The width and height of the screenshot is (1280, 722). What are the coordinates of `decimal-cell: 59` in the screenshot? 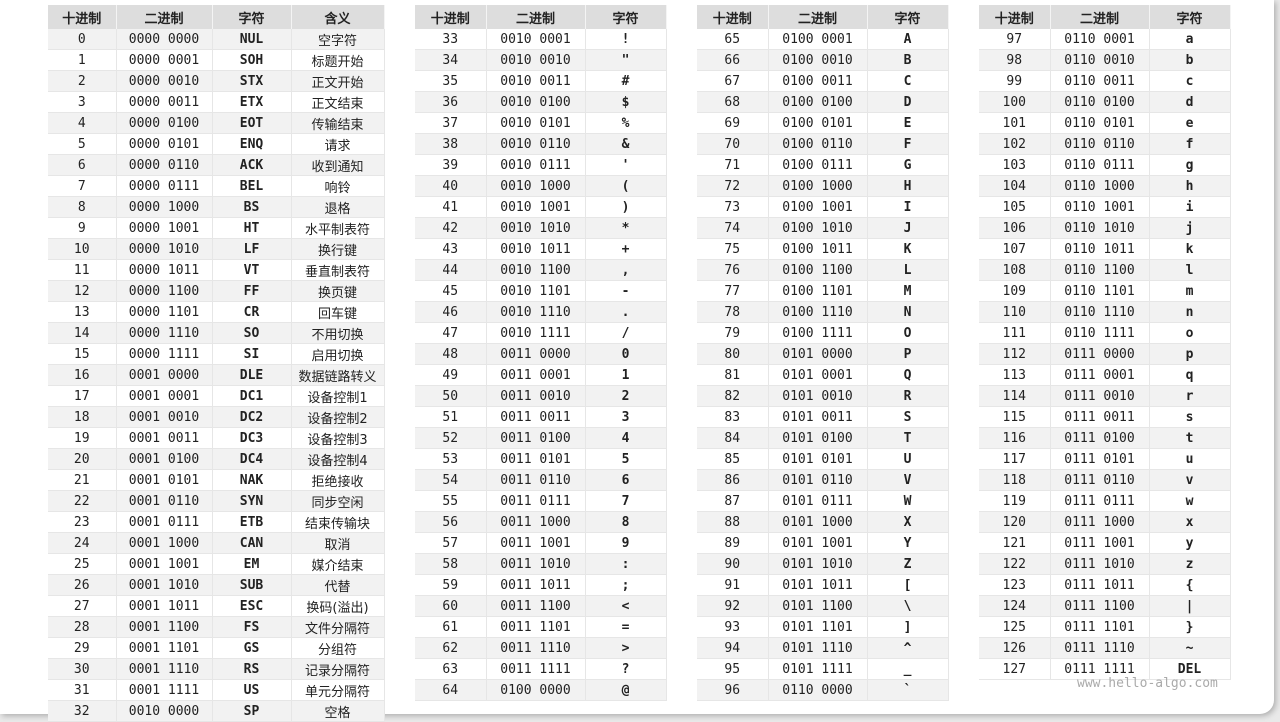 It's located at (451, 585).